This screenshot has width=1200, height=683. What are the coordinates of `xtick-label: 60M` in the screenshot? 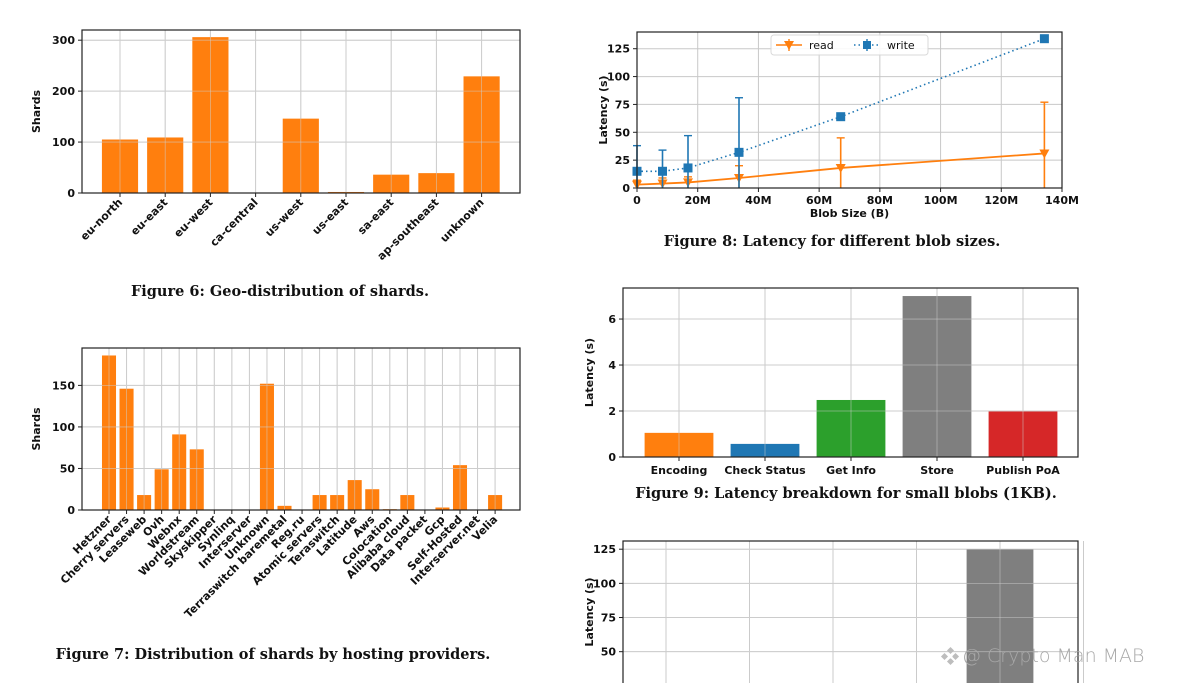 It's located at (819, 200).